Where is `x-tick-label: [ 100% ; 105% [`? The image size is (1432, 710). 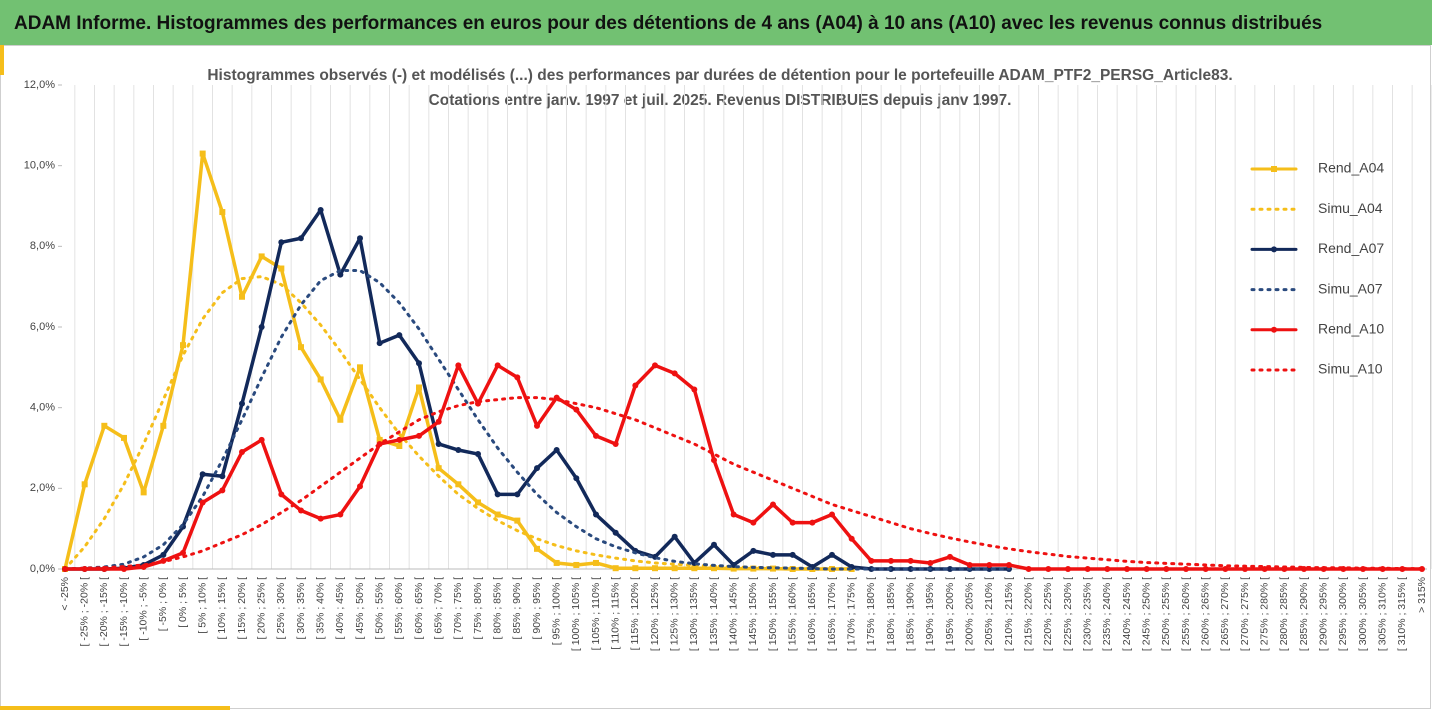
x-tick-label: [ 100% ; 105% [ is located at coordinates (576, 614).